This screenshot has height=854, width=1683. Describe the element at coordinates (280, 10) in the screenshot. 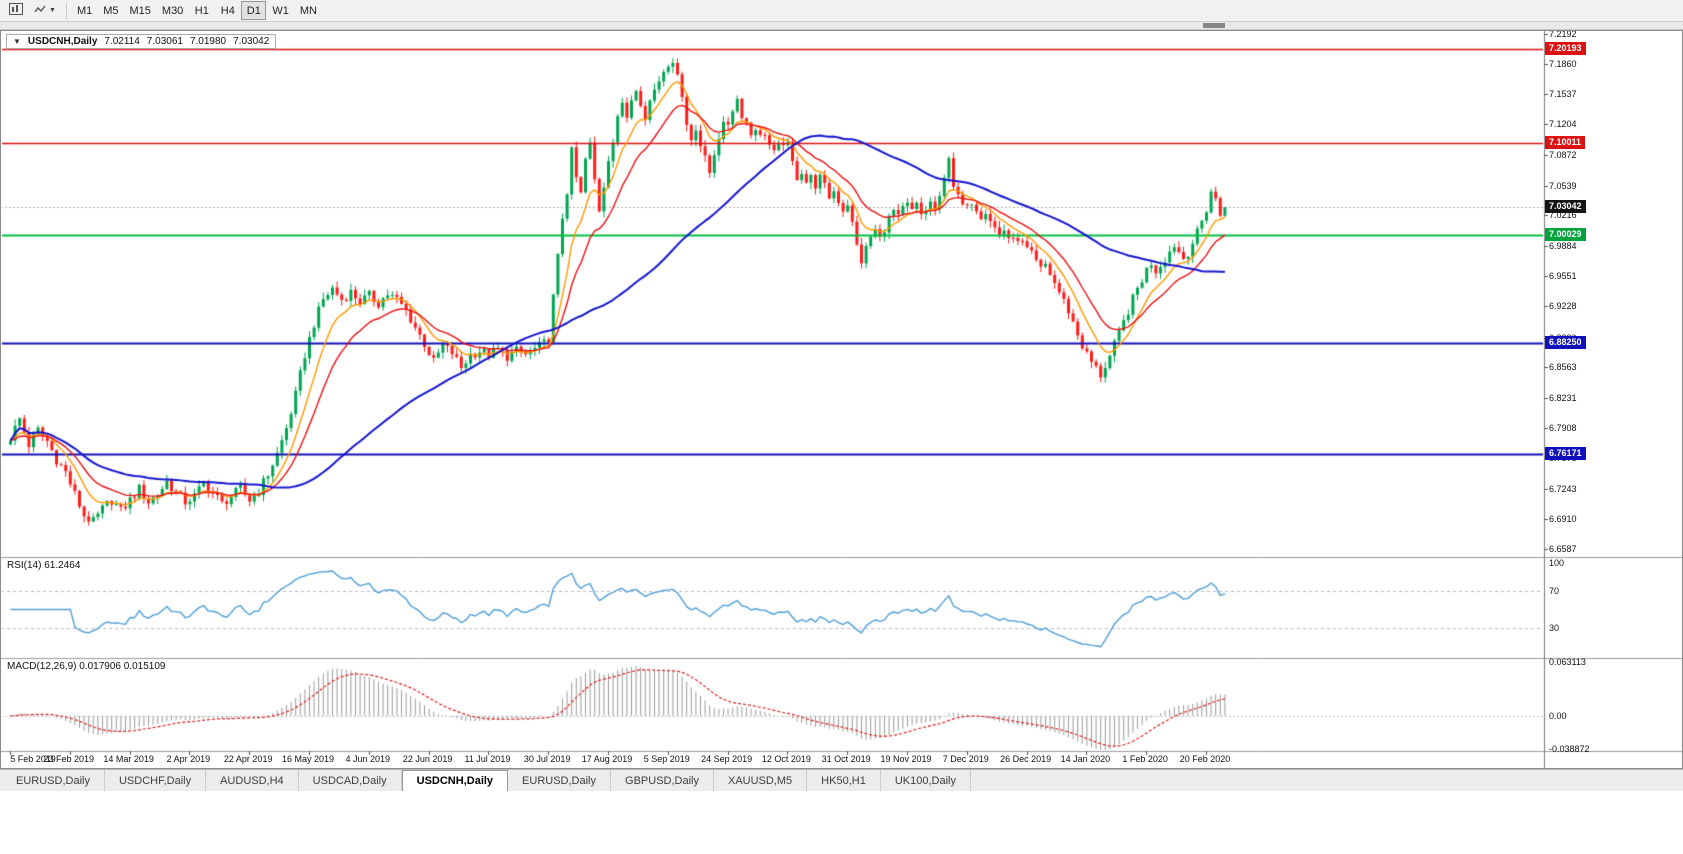

I see `timeframe-button-w1: W1` at that location.